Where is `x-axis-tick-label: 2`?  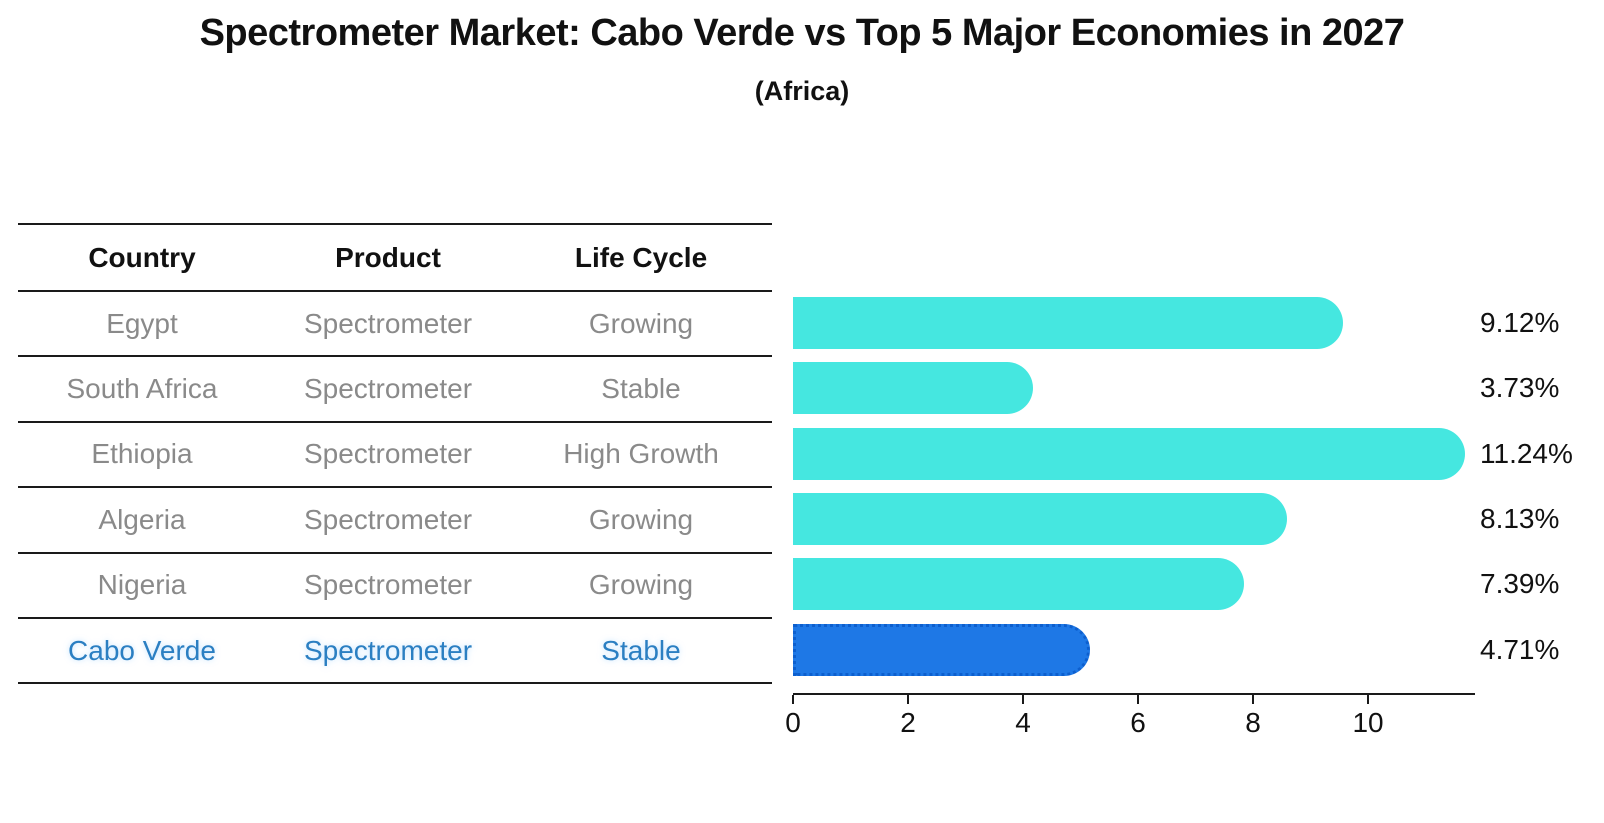 x-axis-tick-label: 2 is located at coordinates (908, 722).